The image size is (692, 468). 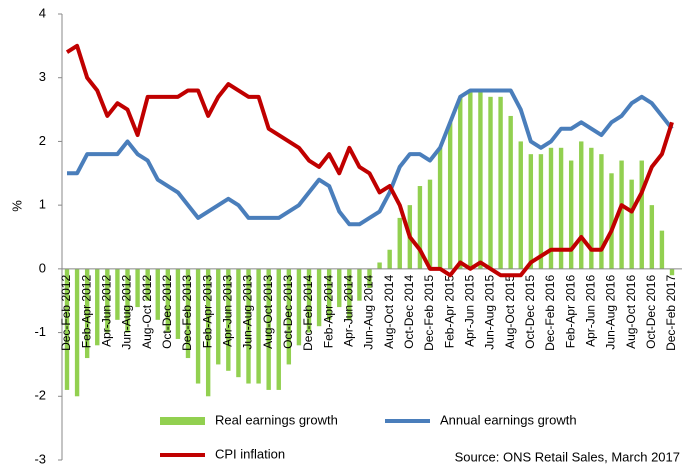 What do you see at coordinates (651, 312) in the screenshot?
I see `x-tick-label: Oct-Dec 2016` at bounding box center [651, 312].